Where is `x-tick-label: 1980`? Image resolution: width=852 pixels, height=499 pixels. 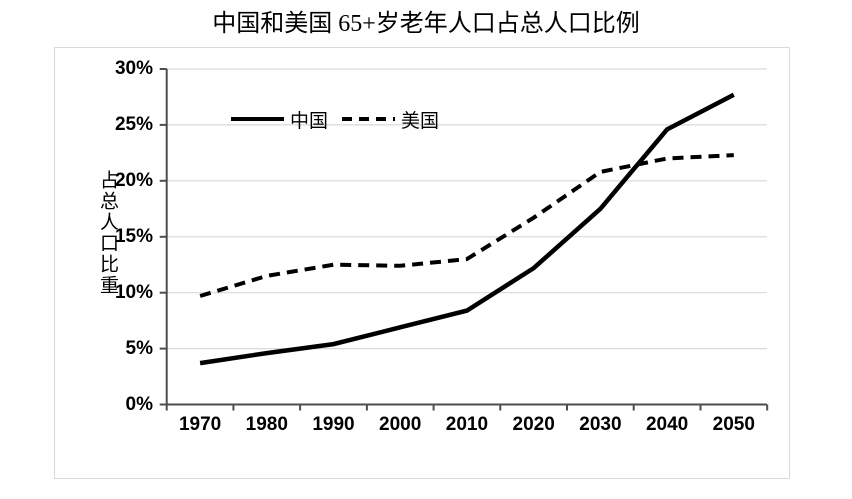 x-tick-label: 1980 is located at coordinates (266, 424).